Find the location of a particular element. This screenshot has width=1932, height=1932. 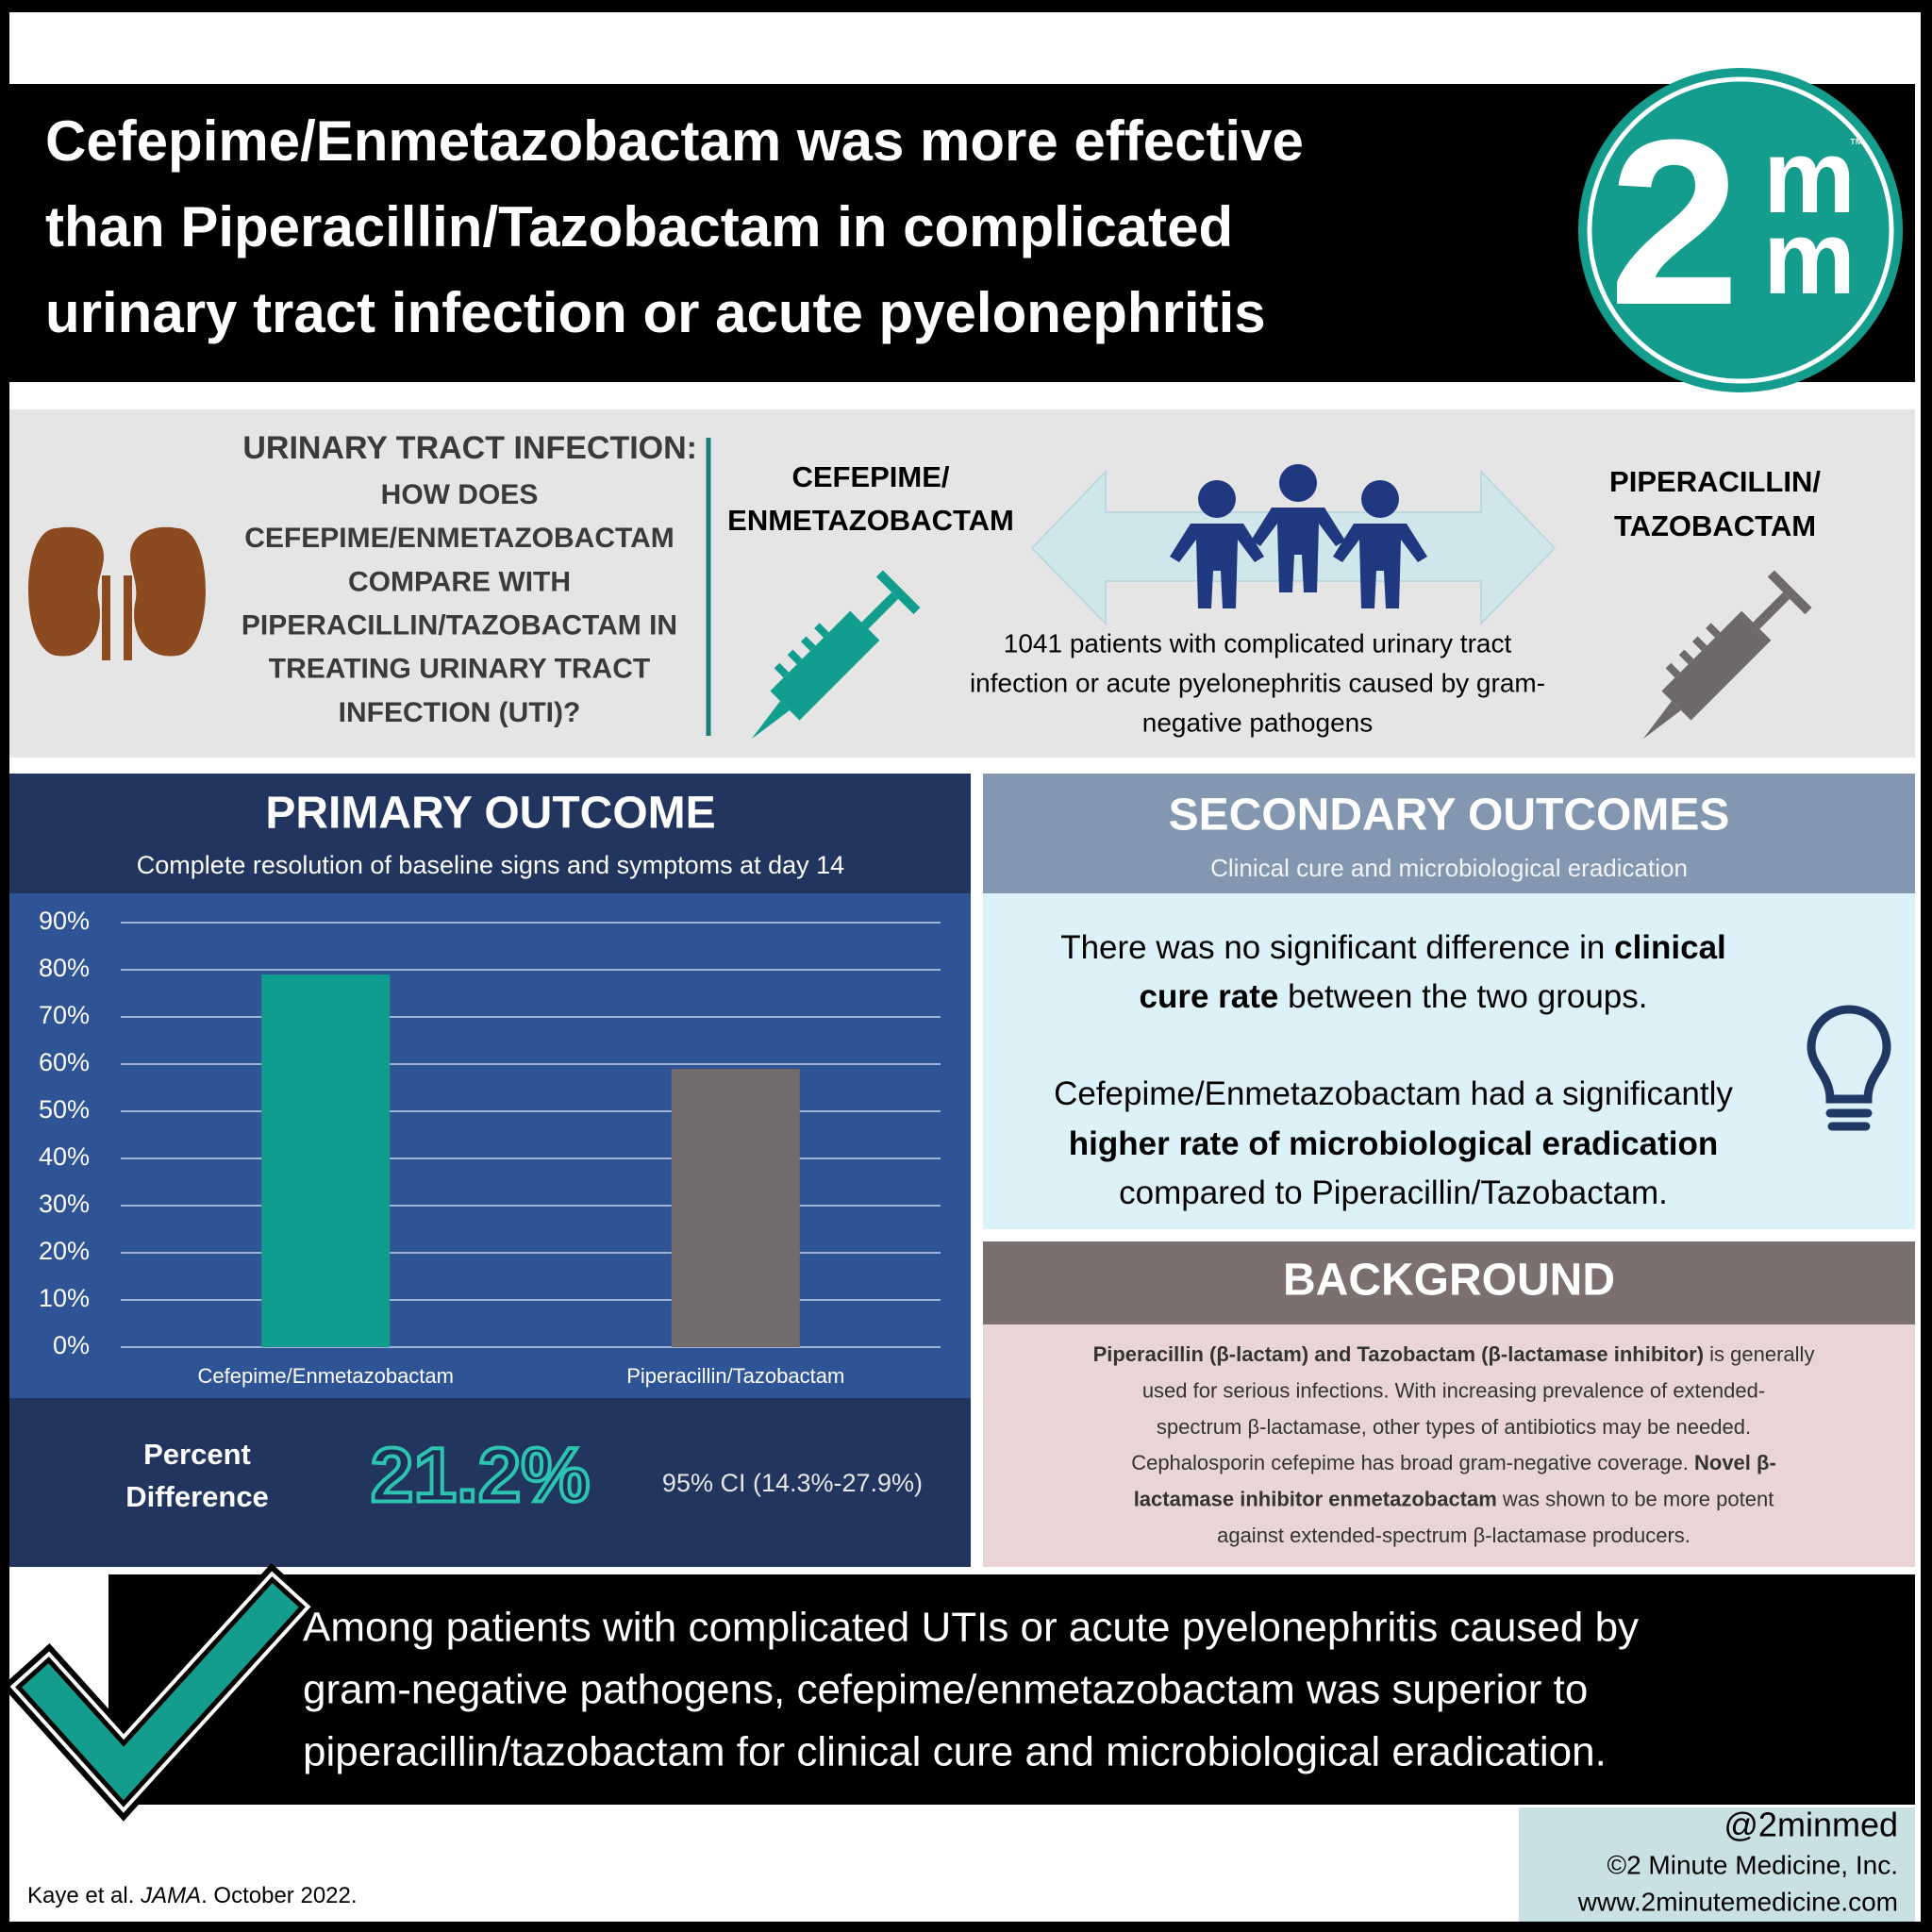

footer-website: www.2minutemedicine.com is located at coordinates (1738, 1902).